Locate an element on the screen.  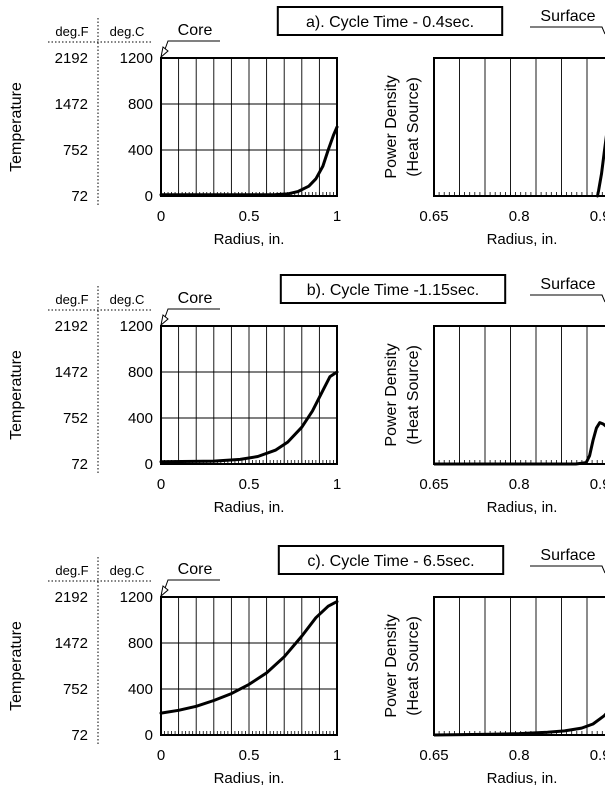
panel-title: b). Cycle Time -1.15sec. is located at coordinates (393, 290).